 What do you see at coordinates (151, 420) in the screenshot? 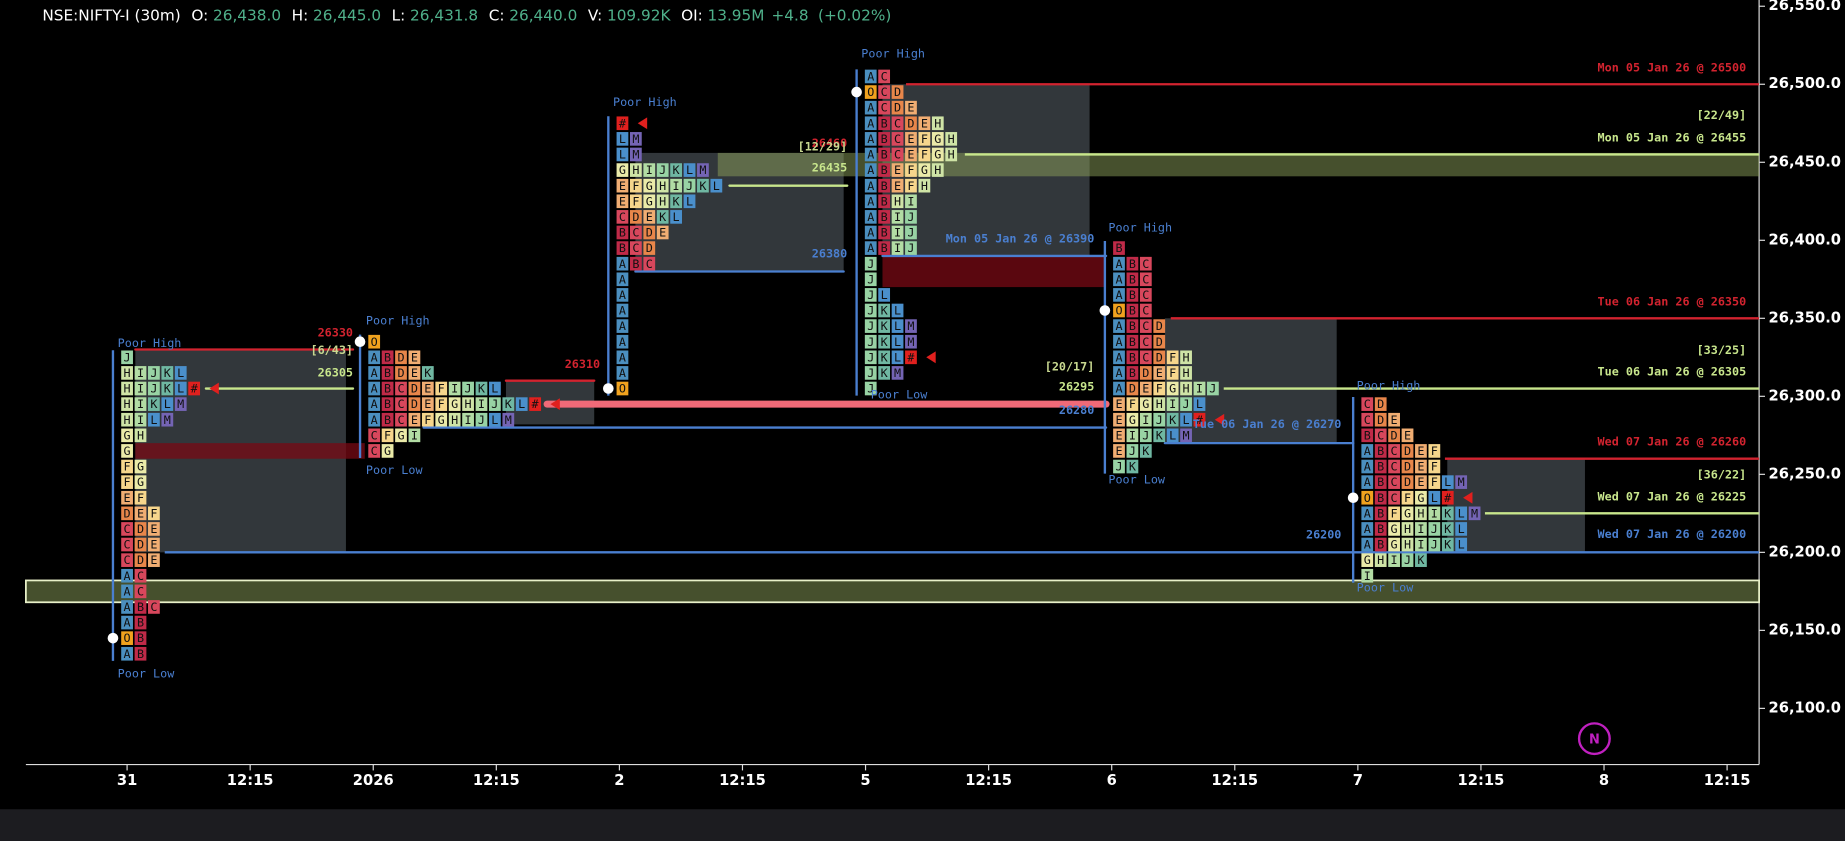
I see `tpo-row: HILM` at bounding box center [151, 420].